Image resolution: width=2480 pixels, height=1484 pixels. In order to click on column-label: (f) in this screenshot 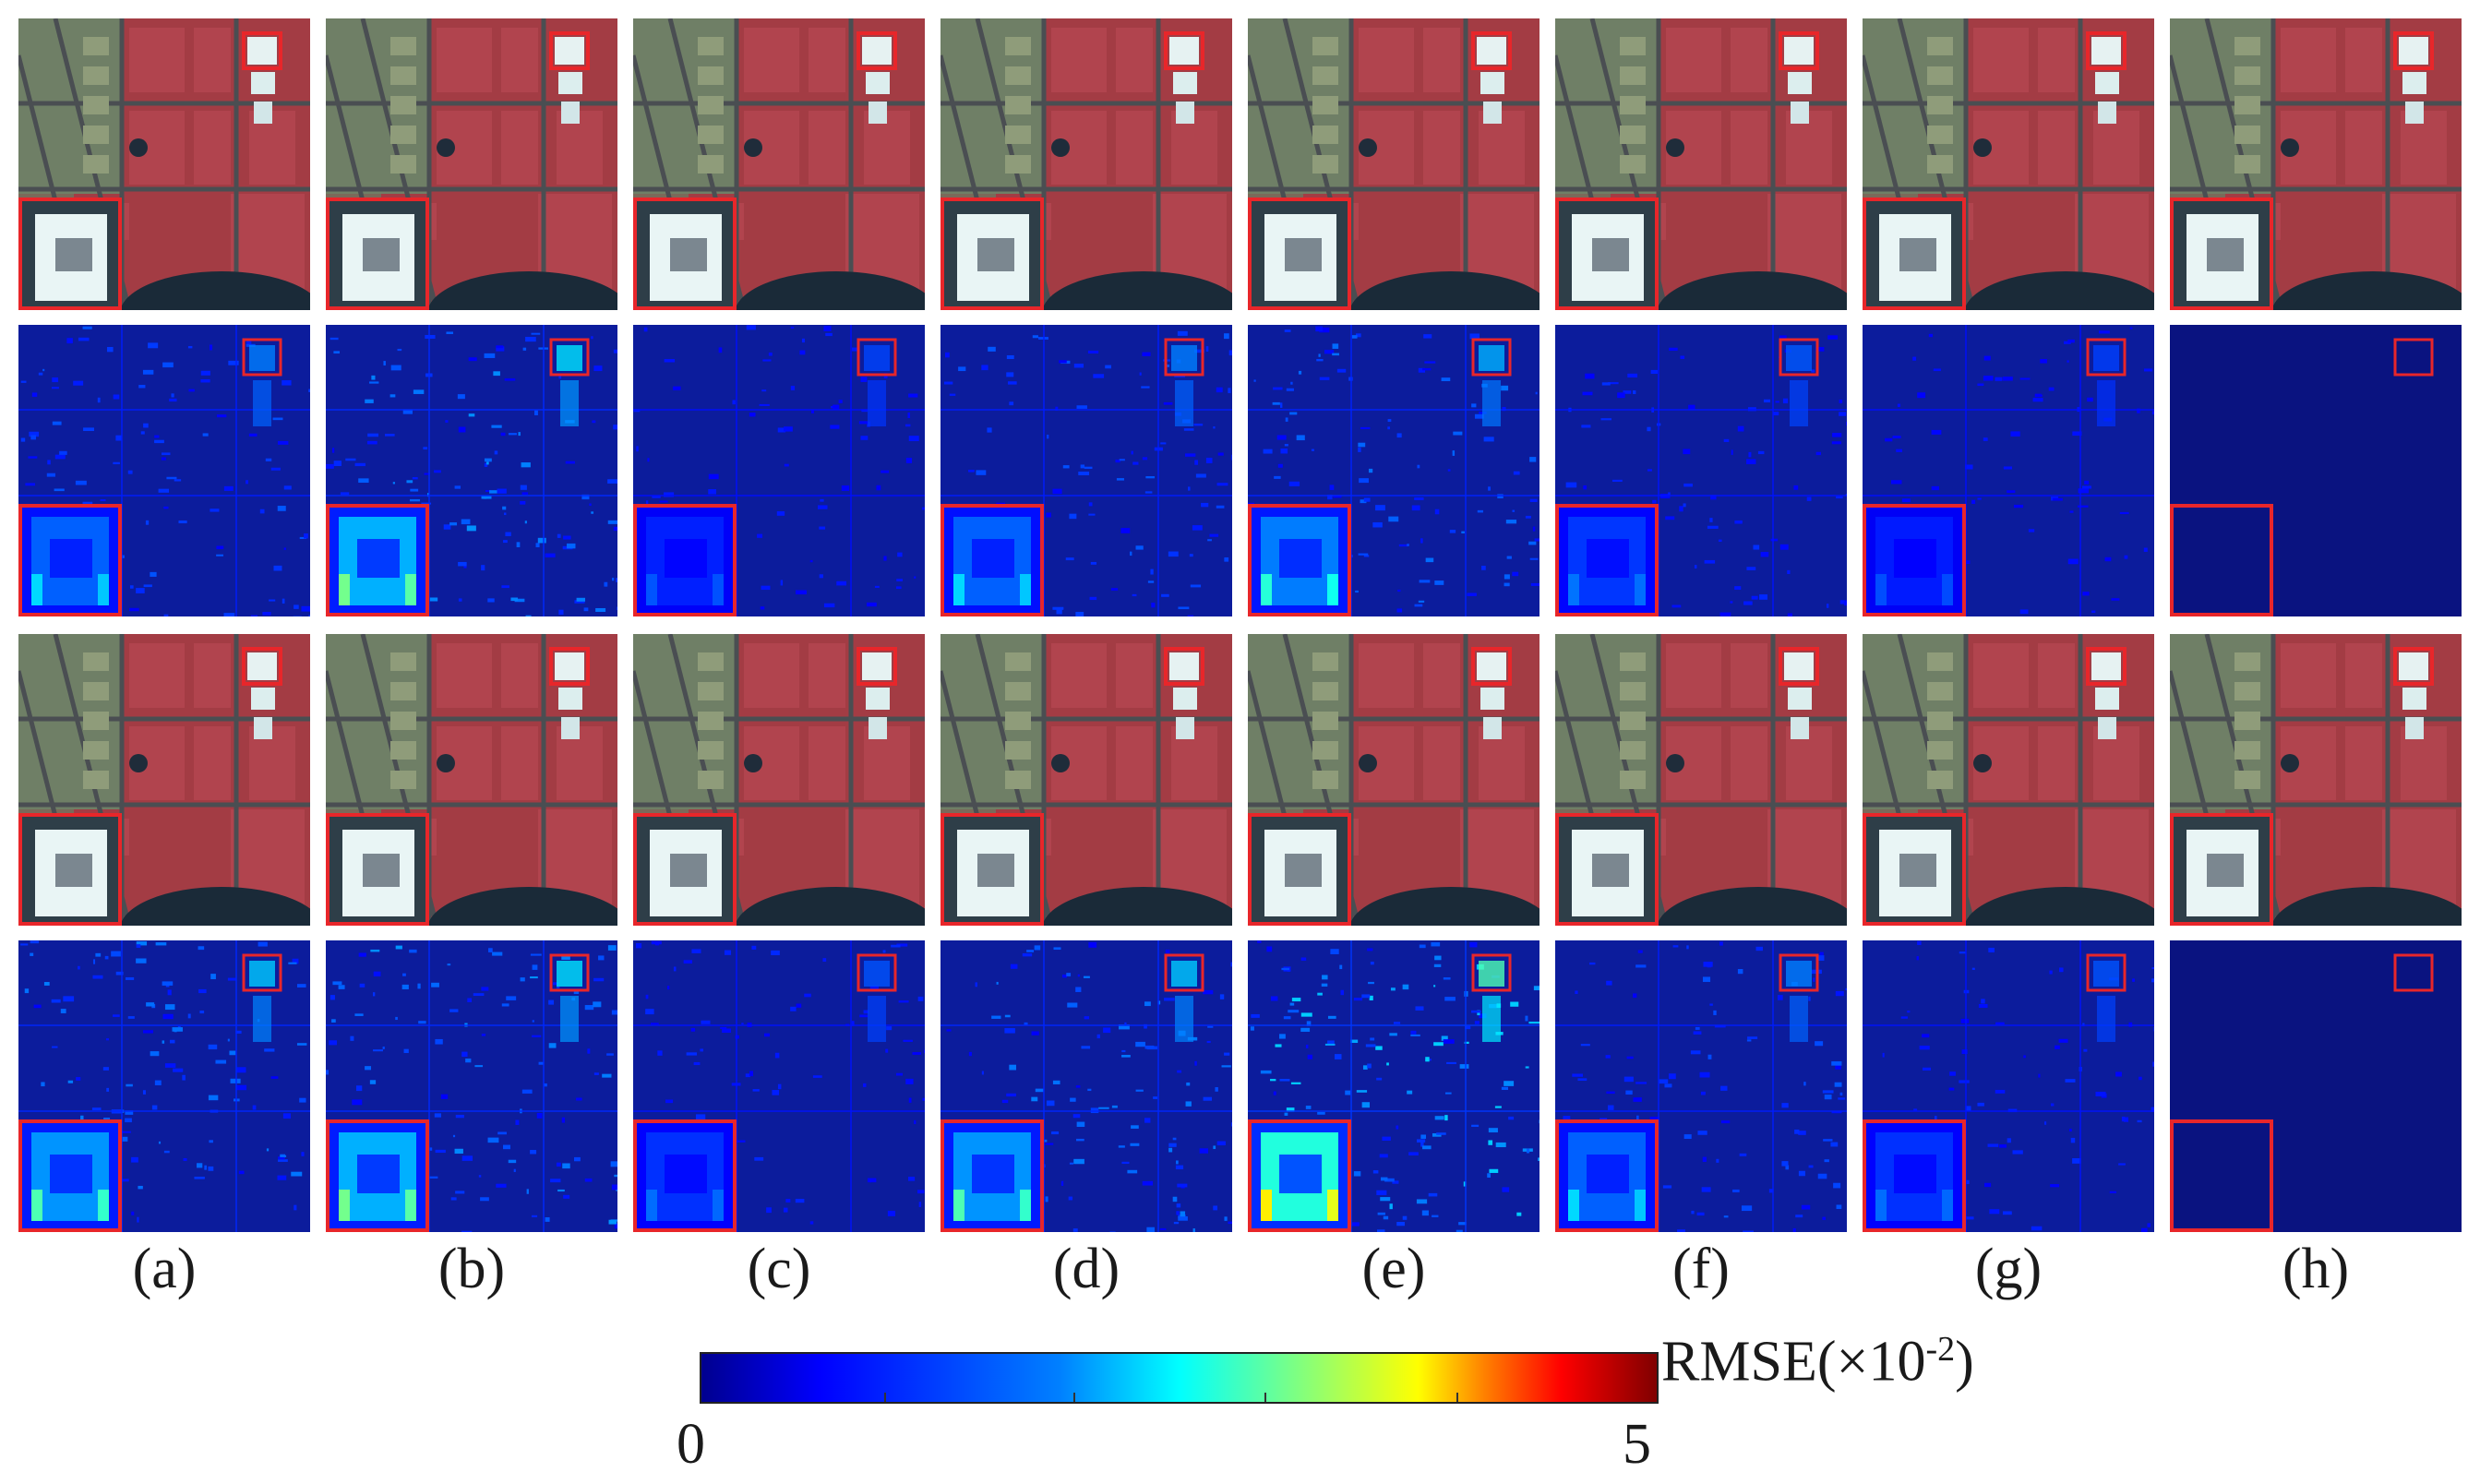, I will do `click(1701, 1269)`.